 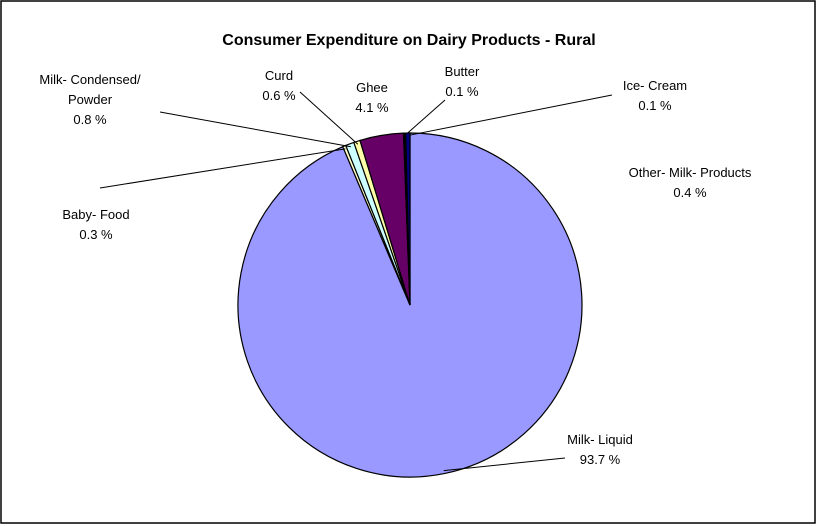 What do you see at coordinates (690, 192) in the screenshot?
I see `slice-value: 0.4 %` at bounding box center [690, 192].